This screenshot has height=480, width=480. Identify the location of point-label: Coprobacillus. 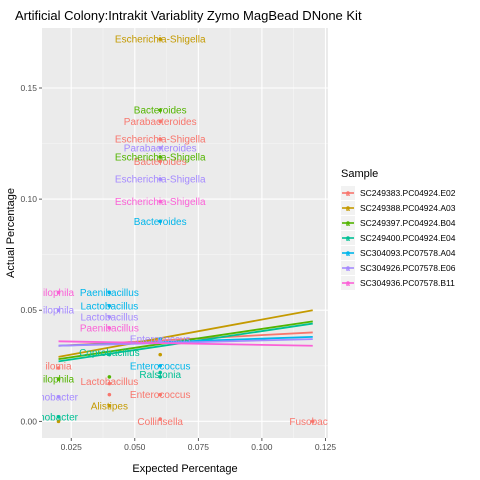
(109, 353).